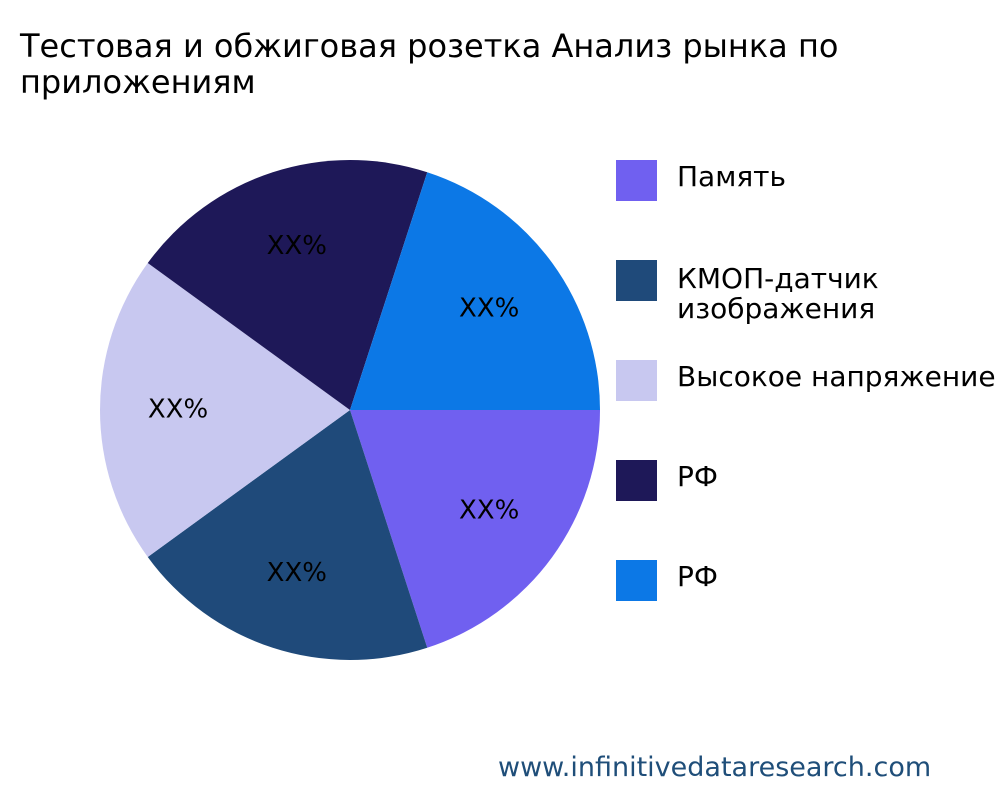 Image resolution: width=1000 pixels, height=800 pixels. What do you see at coordinates (808, 181) in the screenshot?
I see `legend-item-memory: Память` at bounding box center [808, 181].